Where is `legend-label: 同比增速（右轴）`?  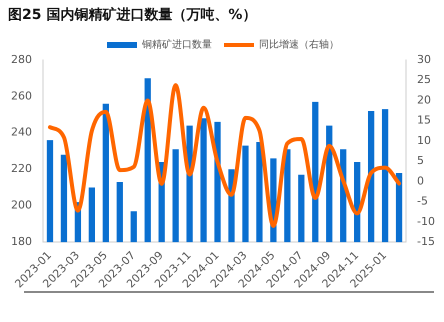
legend-label: 同比增速（右轴） is located at coordinates (299, 44).